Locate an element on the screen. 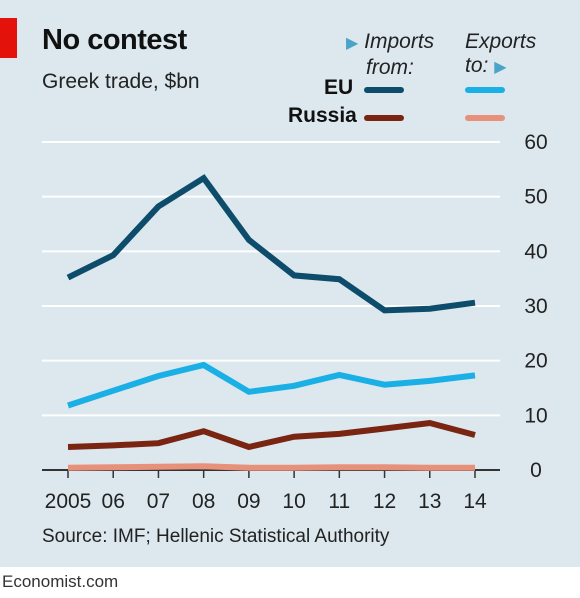 The height and width of the screenshot is (598, 580). series-line-exports-to-eu is located at coordinates (271, 385).